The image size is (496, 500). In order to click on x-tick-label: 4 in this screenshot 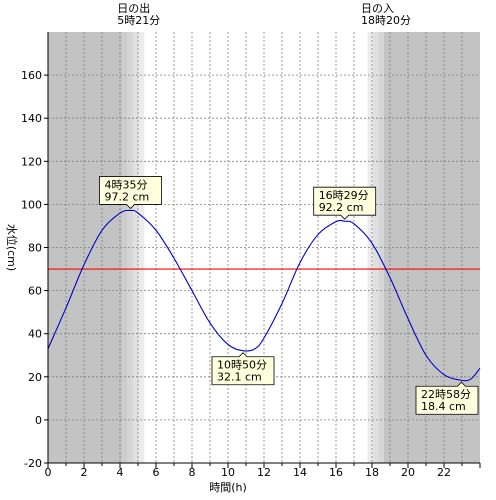, I will do `click(120, 472)`.